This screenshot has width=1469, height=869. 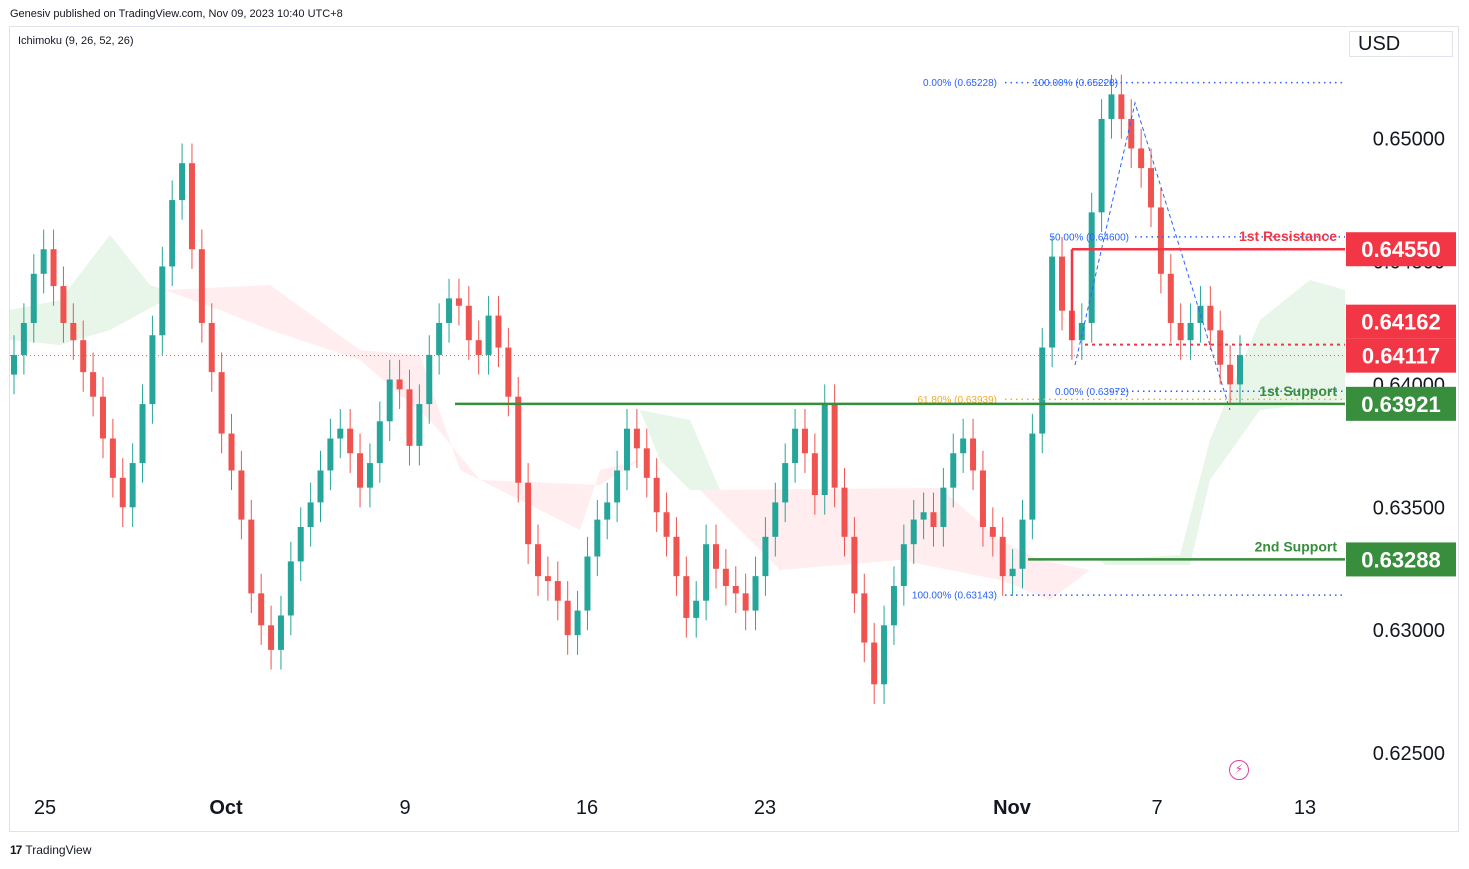 I want to click on currency-selector: USD, so click(x=1401, y=44).